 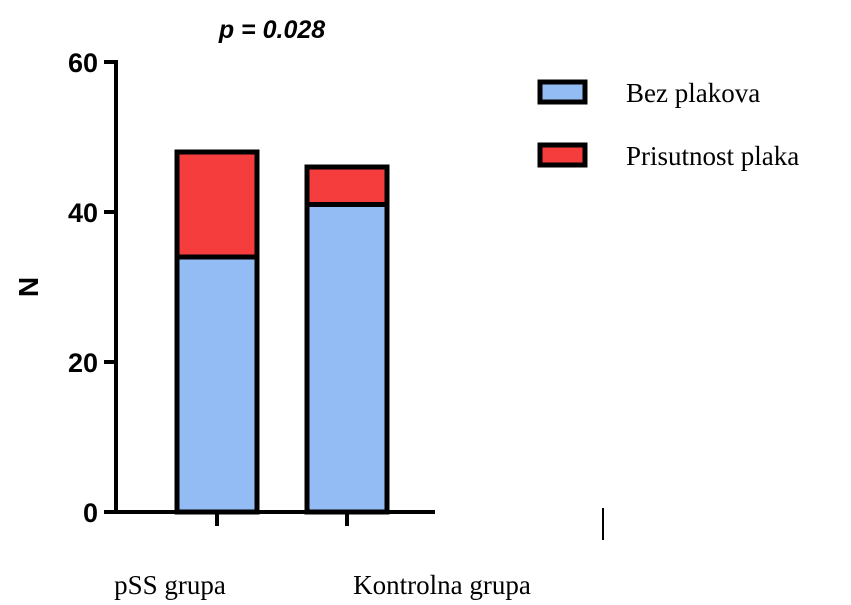 What do you see at coordinates (92, 288) in the screenshot?
I see `y-axis-ticks: 0 20 40 60` at bounding box center [92, 288].